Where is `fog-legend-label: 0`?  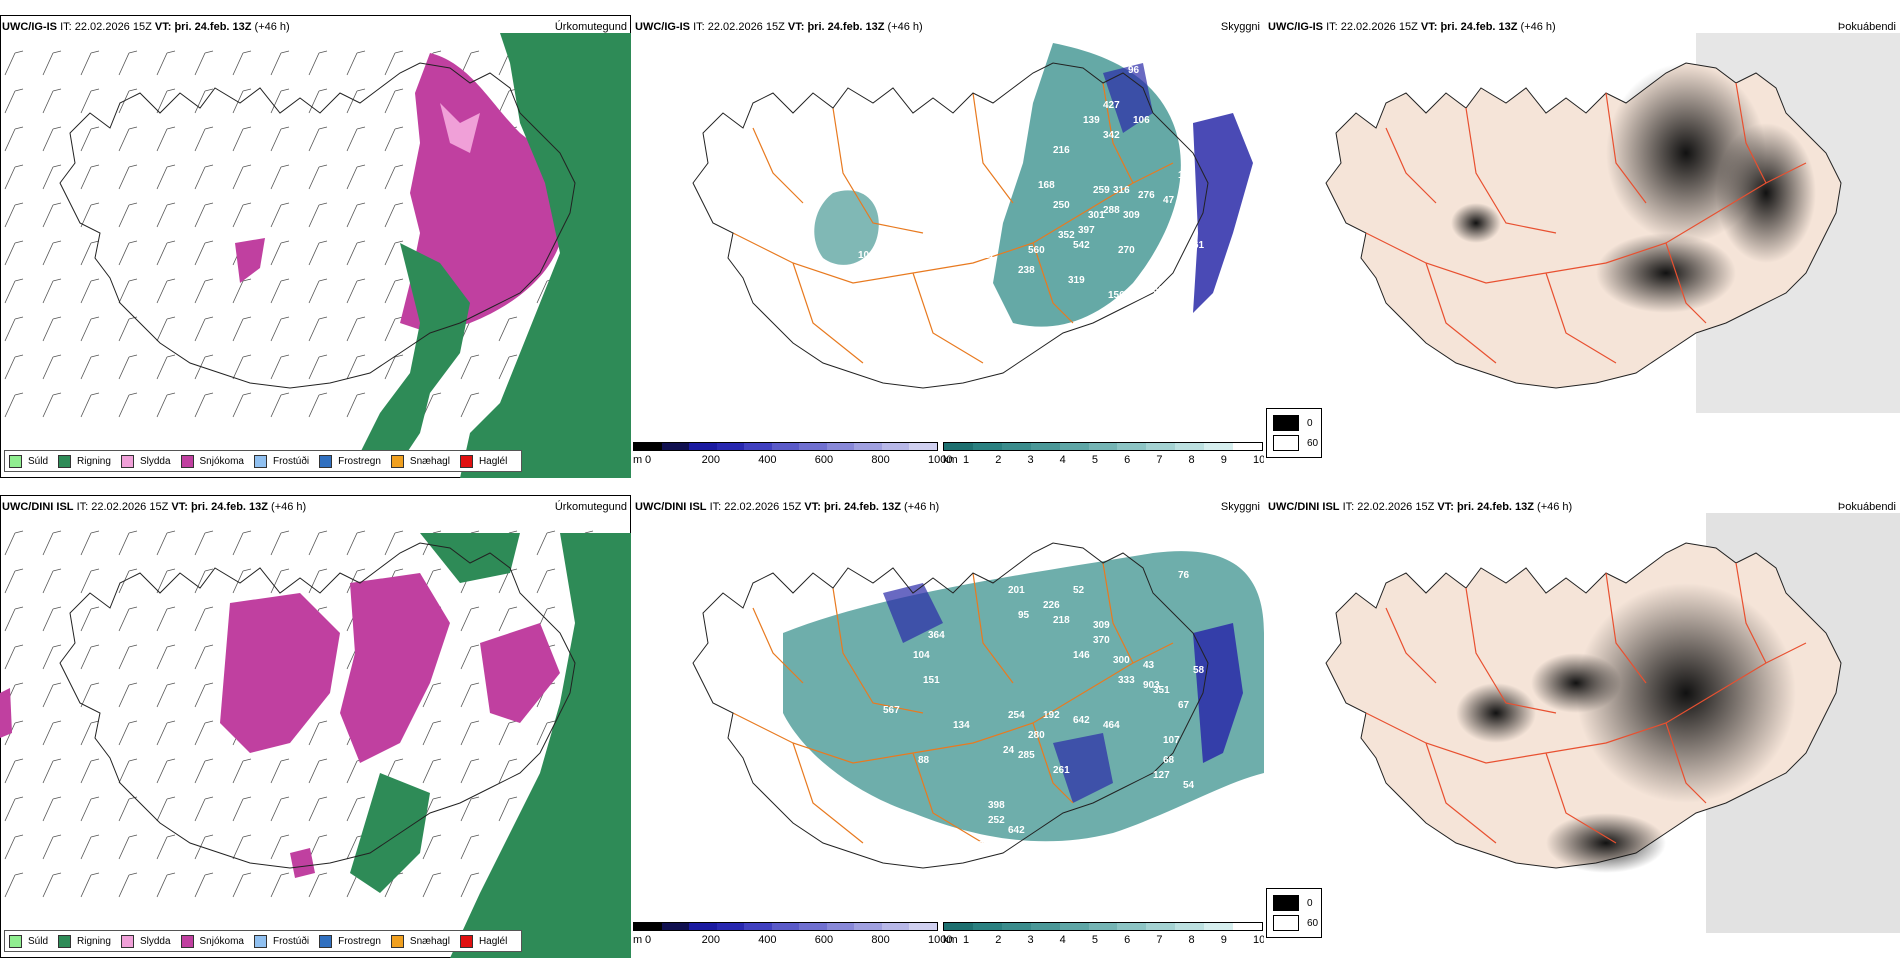 fog-legend-label: 0 is located at coordinates (1310, 903).